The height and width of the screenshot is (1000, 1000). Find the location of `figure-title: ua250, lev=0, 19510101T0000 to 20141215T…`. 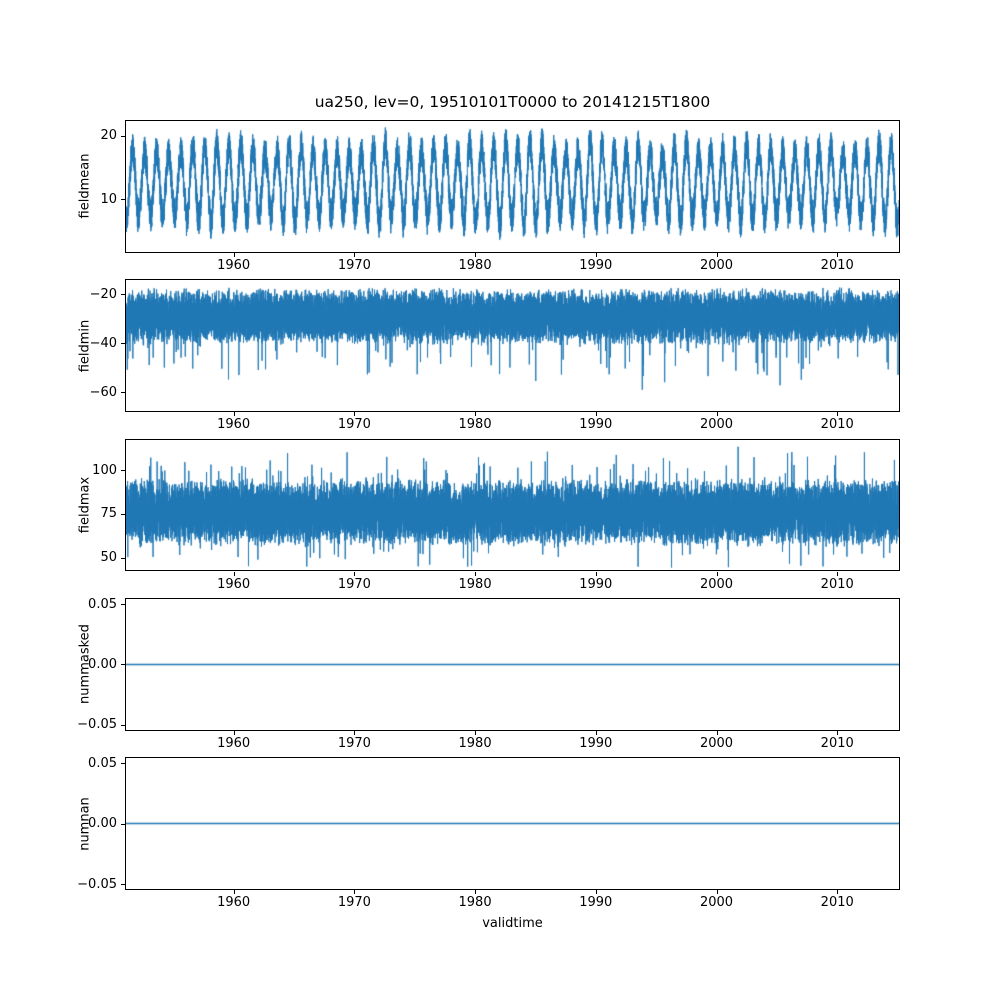

figure-title: ua250, lev=0, 19510101T0000 to 20141215T… is located at coordinates (512, 102).